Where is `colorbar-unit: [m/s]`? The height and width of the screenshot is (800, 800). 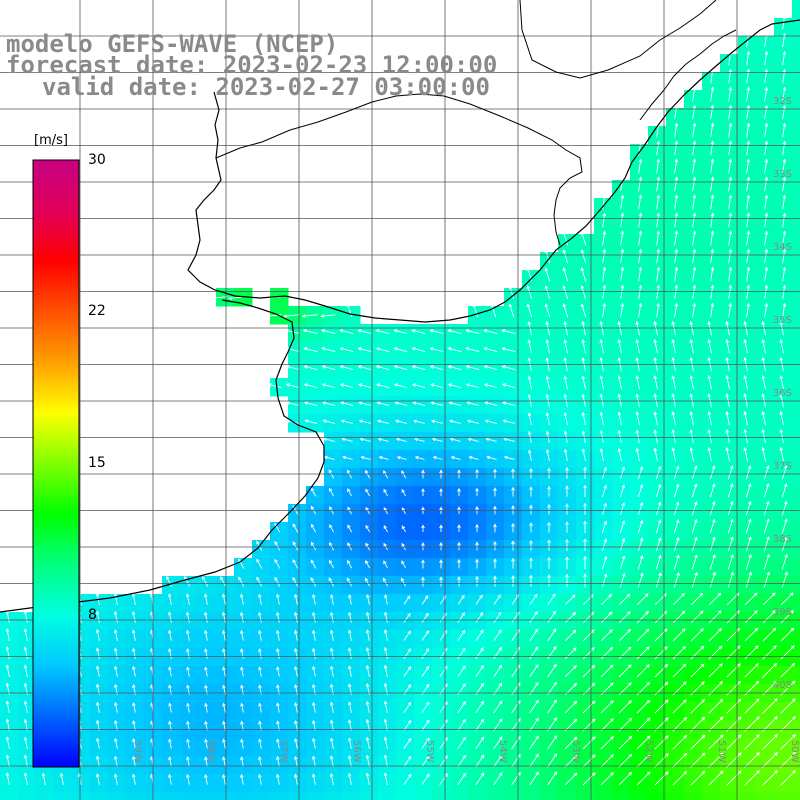
colorbar-unit: [m/s] is located at coordinates (51, 140).